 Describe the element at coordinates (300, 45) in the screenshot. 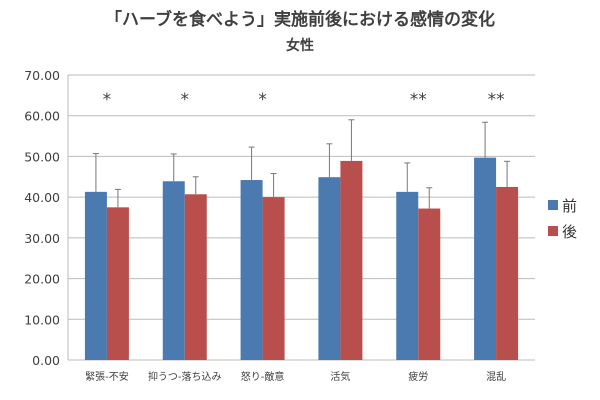

I see `chart-subtitle: 女性` at that location.